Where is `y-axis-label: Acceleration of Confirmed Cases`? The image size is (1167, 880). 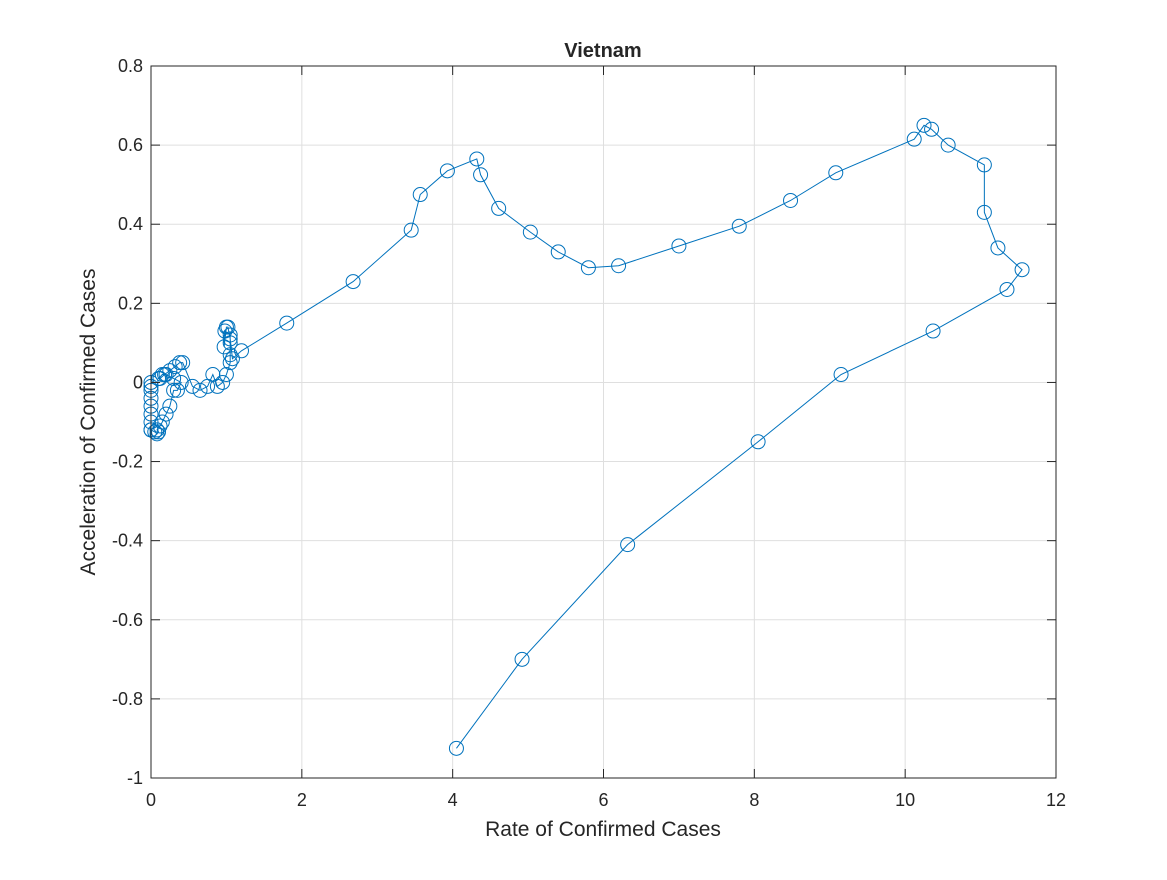 y-axis-label: Acceleration of Confirmed Cases is located at coordinates (88, 422).